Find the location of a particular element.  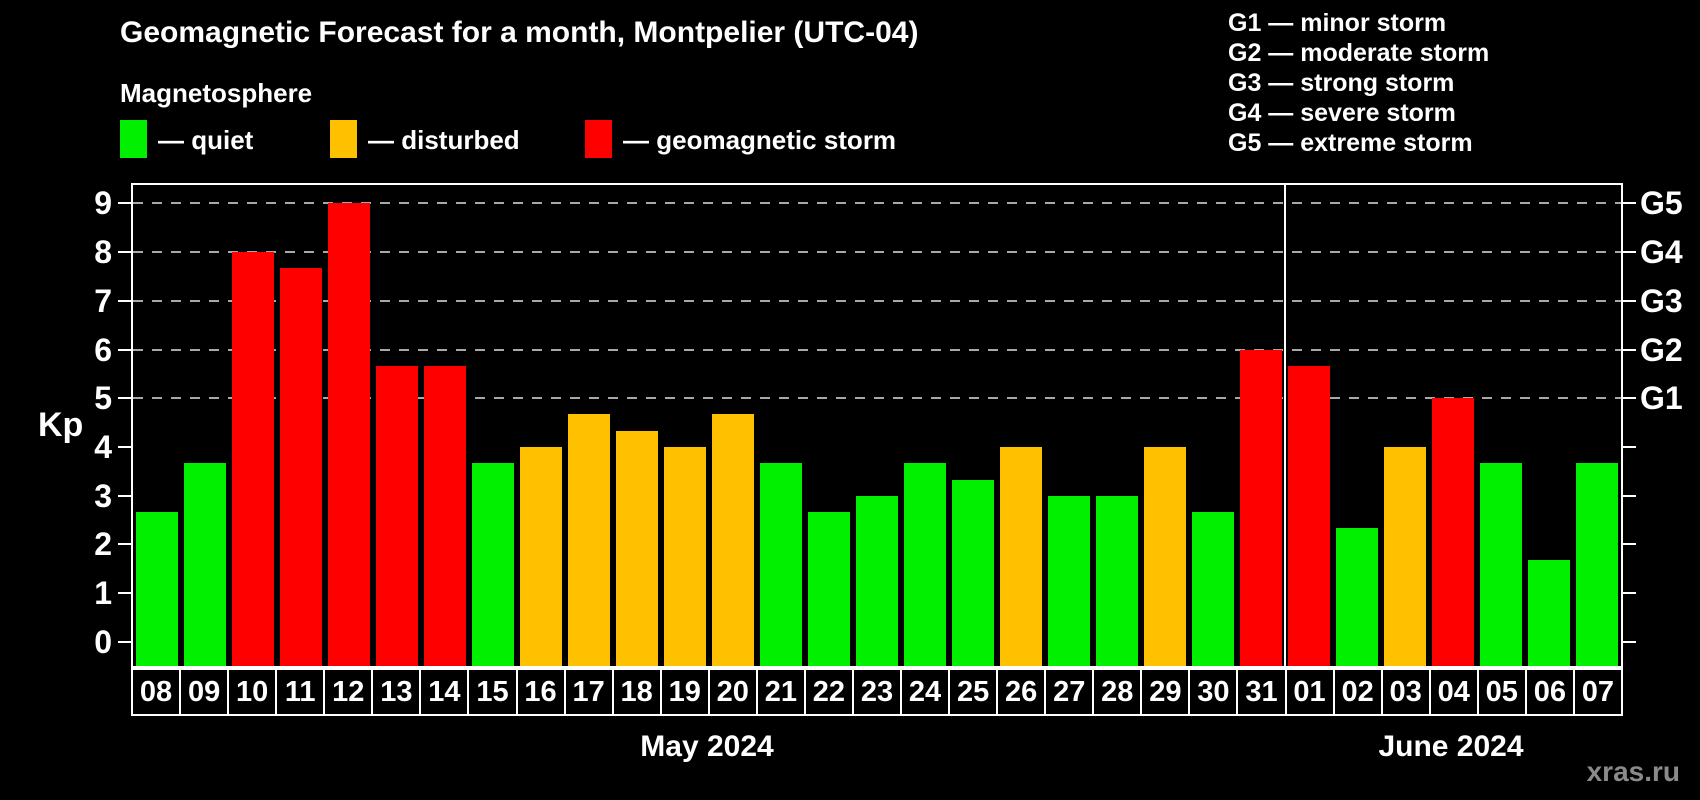

date-cell-16: 16 is located at coordinates (540, 692).